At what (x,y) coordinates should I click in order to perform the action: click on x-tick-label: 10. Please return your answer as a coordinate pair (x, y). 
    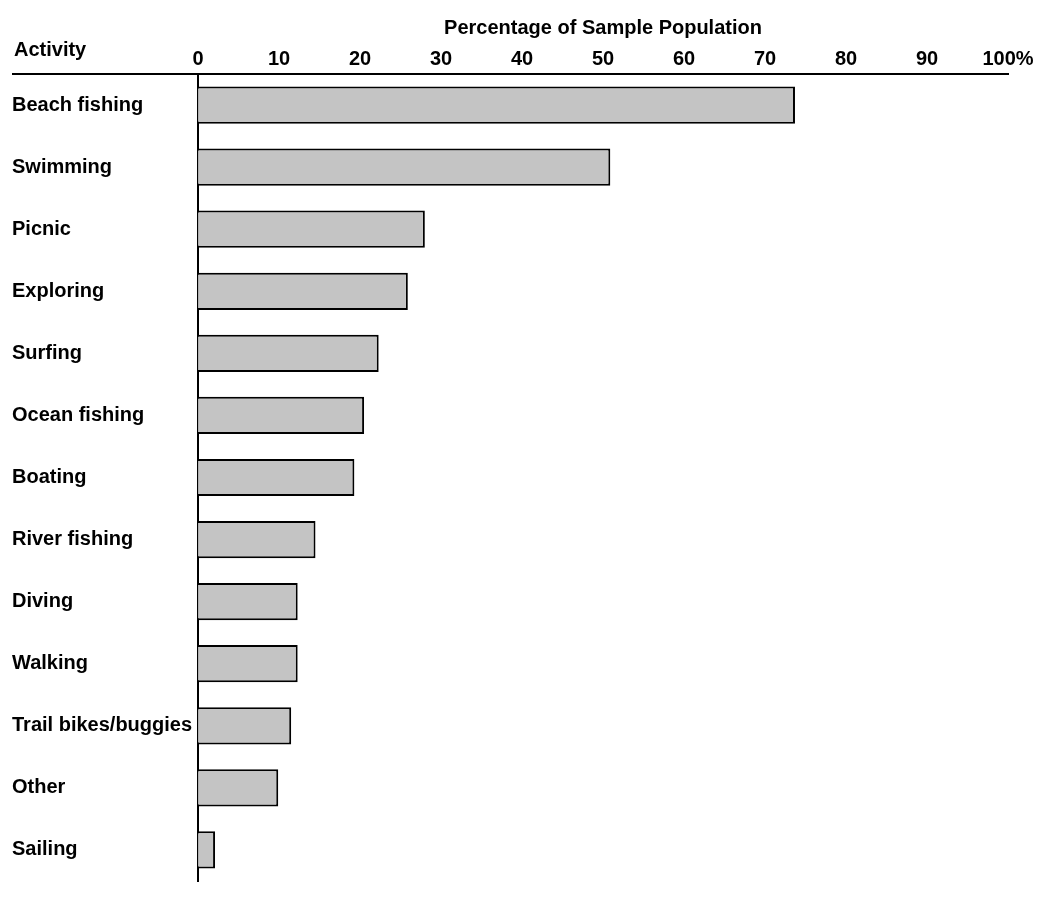
    Looking at the image, I should click on (279, 57).